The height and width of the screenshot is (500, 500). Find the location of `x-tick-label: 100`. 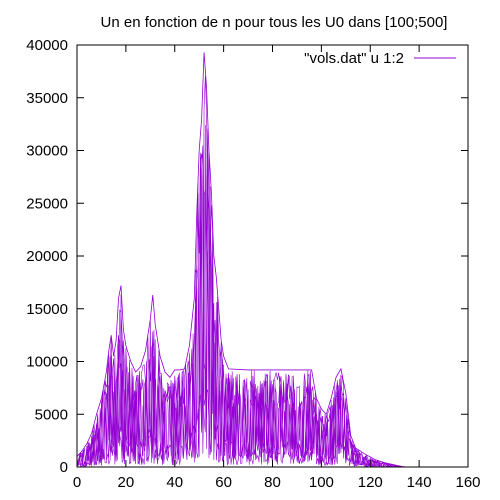

x-tick-label: 100 is located at coordinates (321, 482).